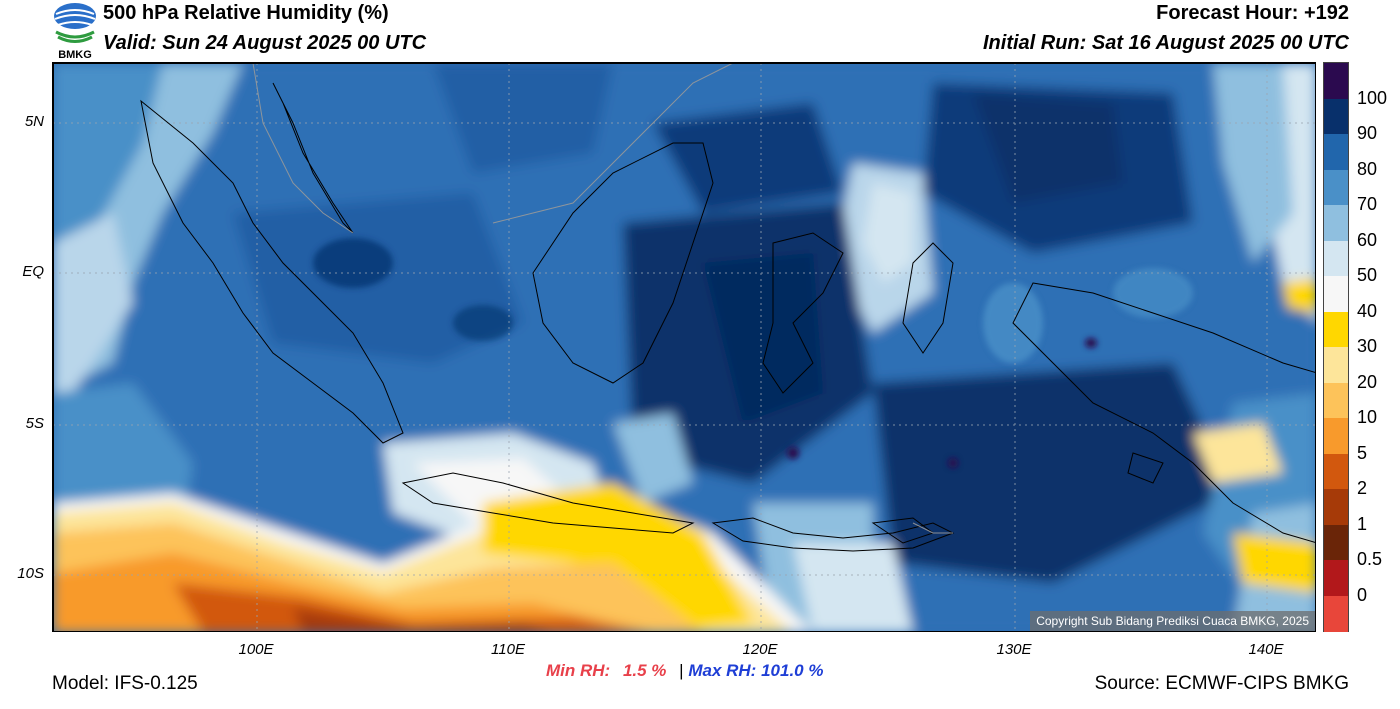  Describe the element at coordinates (1367, 168) in the screenshot. I see `colorbar-label: 80` at that location.